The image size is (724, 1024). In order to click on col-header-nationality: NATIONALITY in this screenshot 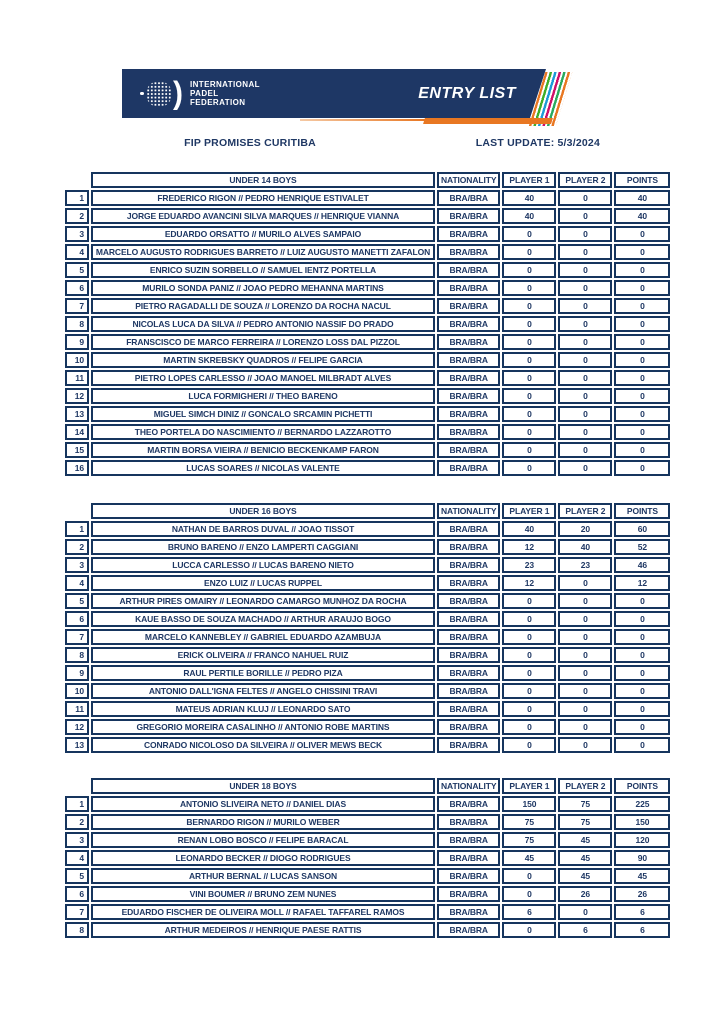, I will do `click(469, 180)`.